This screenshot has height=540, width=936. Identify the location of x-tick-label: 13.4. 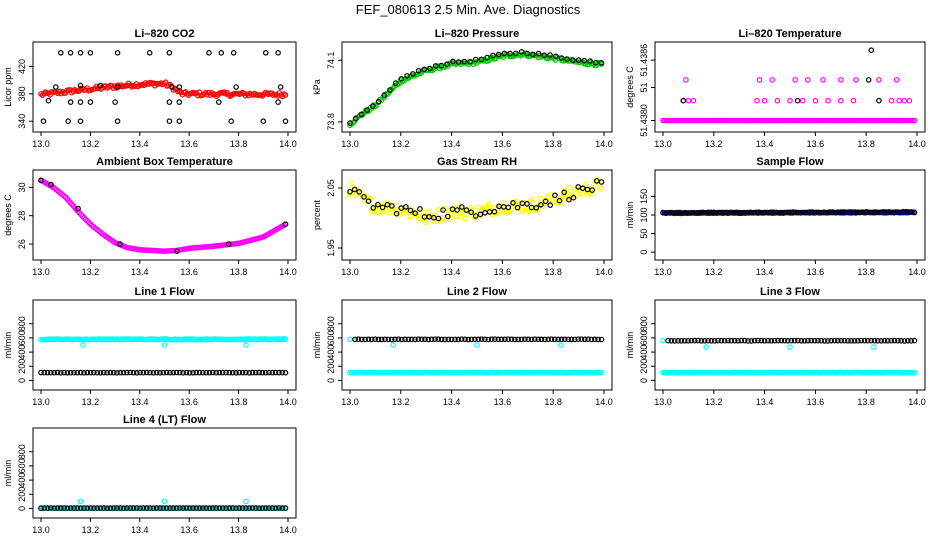
(765, 402).